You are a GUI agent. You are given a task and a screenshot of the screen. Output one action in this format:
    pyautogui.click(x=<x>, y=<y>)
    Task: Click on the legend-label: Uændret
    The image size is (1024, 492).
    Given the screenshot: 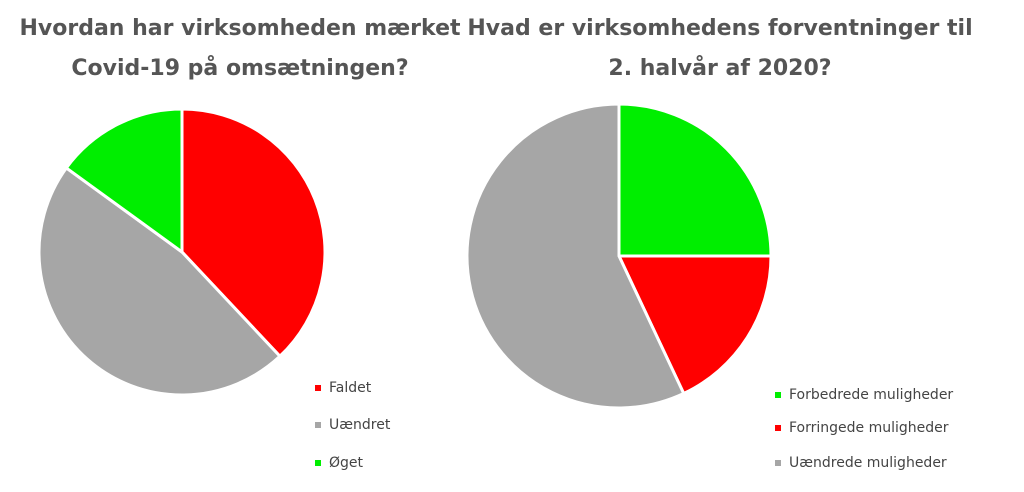 What is the action you would take?
    pyautogui.click(x=360, y=425)
    